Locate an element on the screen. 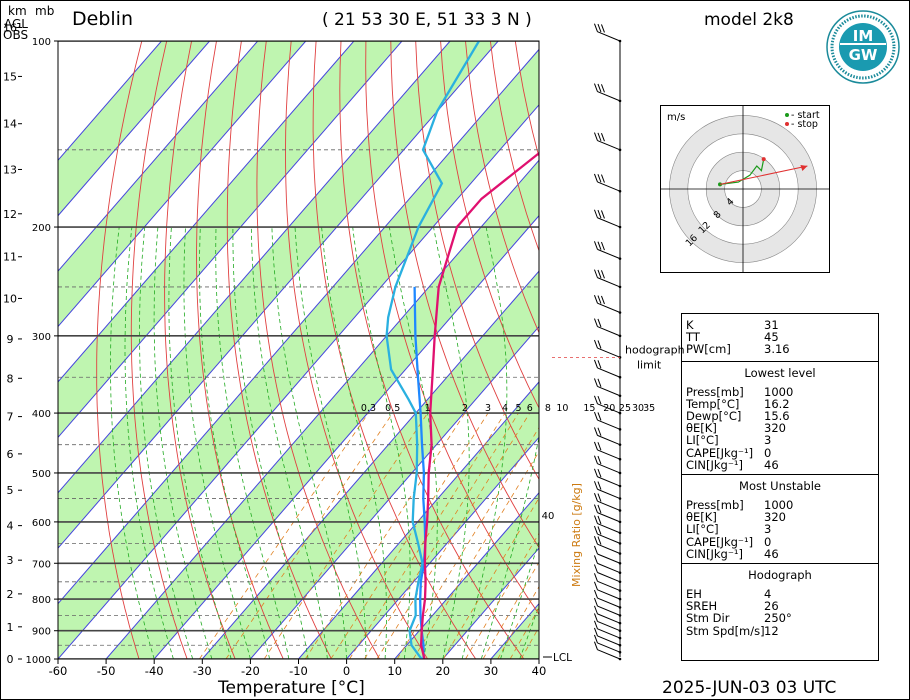 The height and width of the screenshot is (700, 910). storm-motion-arrowhead is located at coordinates (804, 168).